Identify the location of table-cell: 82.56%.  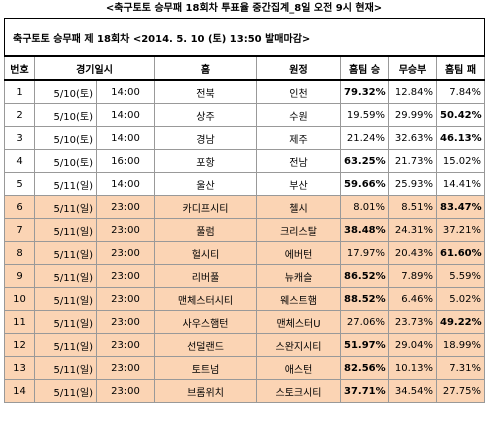
(364, 368).